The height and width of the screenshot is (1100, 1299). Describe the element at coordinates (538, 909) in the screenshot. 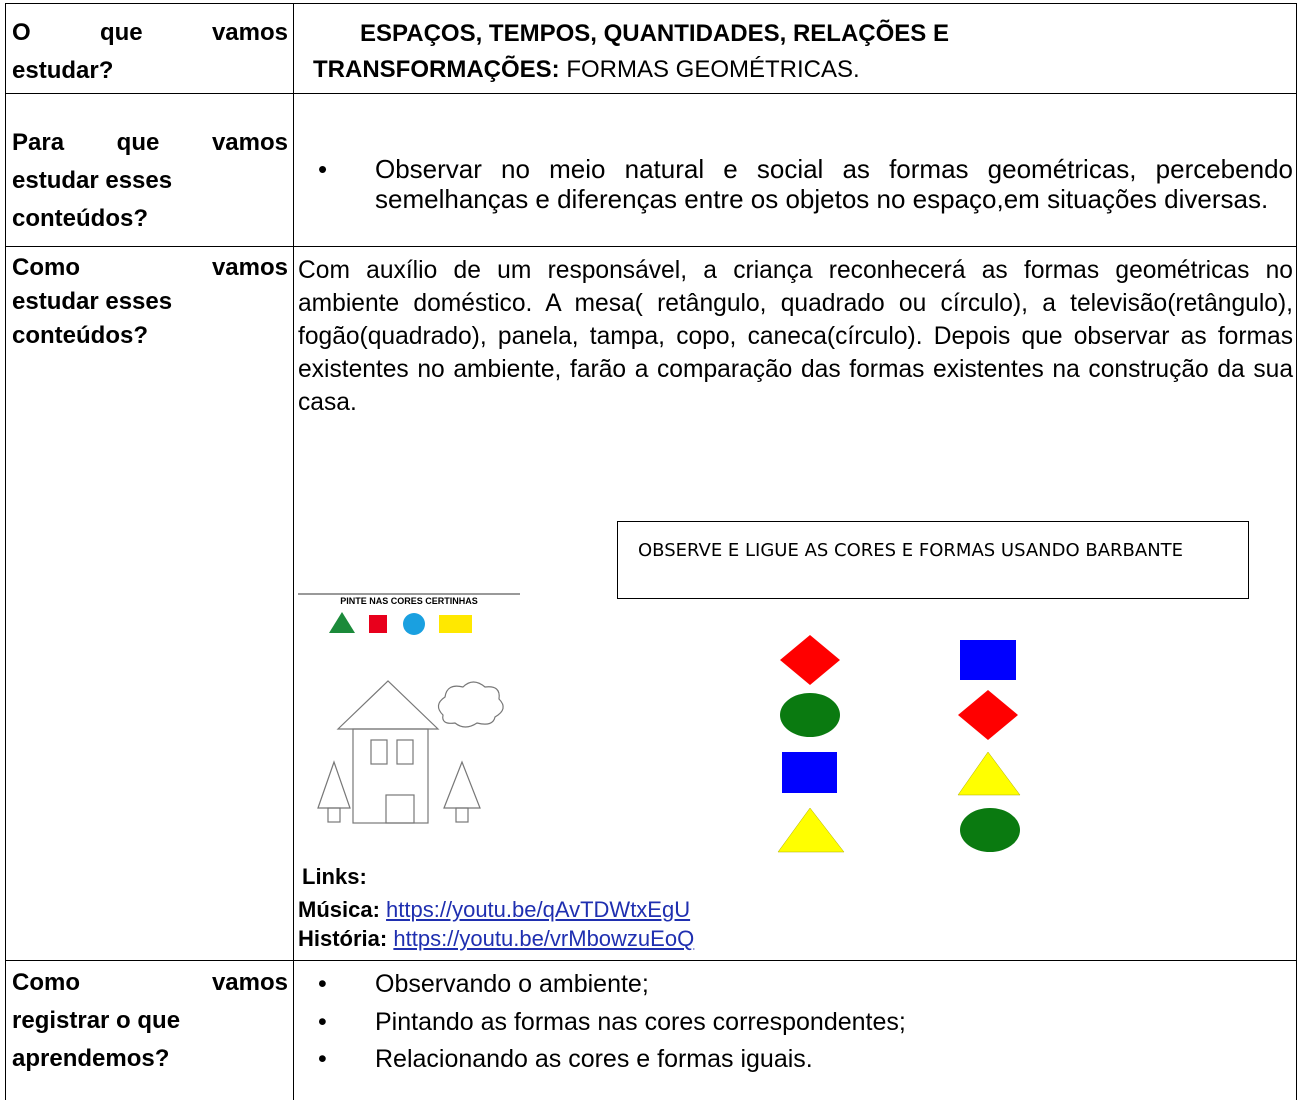

I see `link: https://youtu.be/qAvTDWtxEgU` at that location.